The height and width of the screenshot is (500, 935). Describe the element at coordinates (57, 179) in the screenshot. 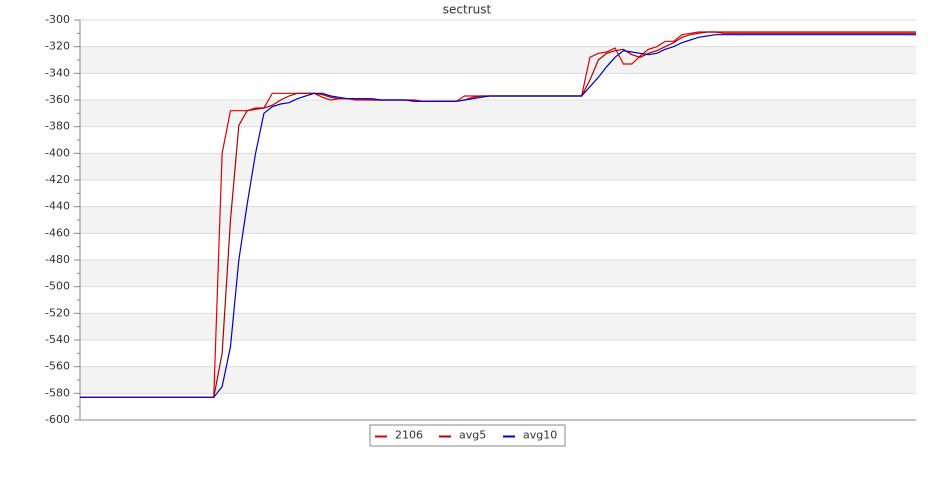

I see `y-tick-label: -420` at that location.